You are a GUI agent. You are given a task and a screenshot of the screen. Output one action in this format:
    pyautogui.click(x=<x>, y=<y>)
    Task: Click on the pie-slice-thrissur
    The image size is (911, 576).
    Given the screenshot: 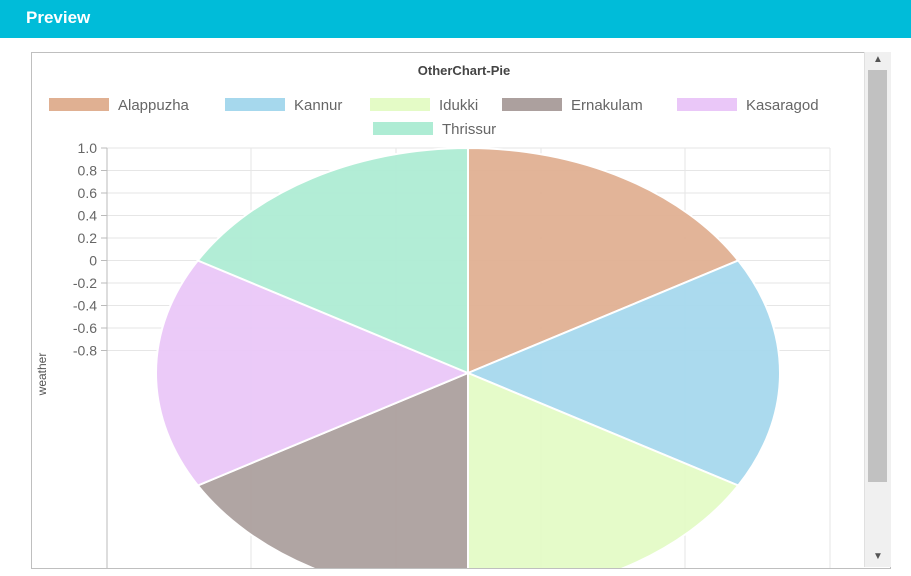 What is the action you would take?
    pyautogui.click(x=332, y=260)
    